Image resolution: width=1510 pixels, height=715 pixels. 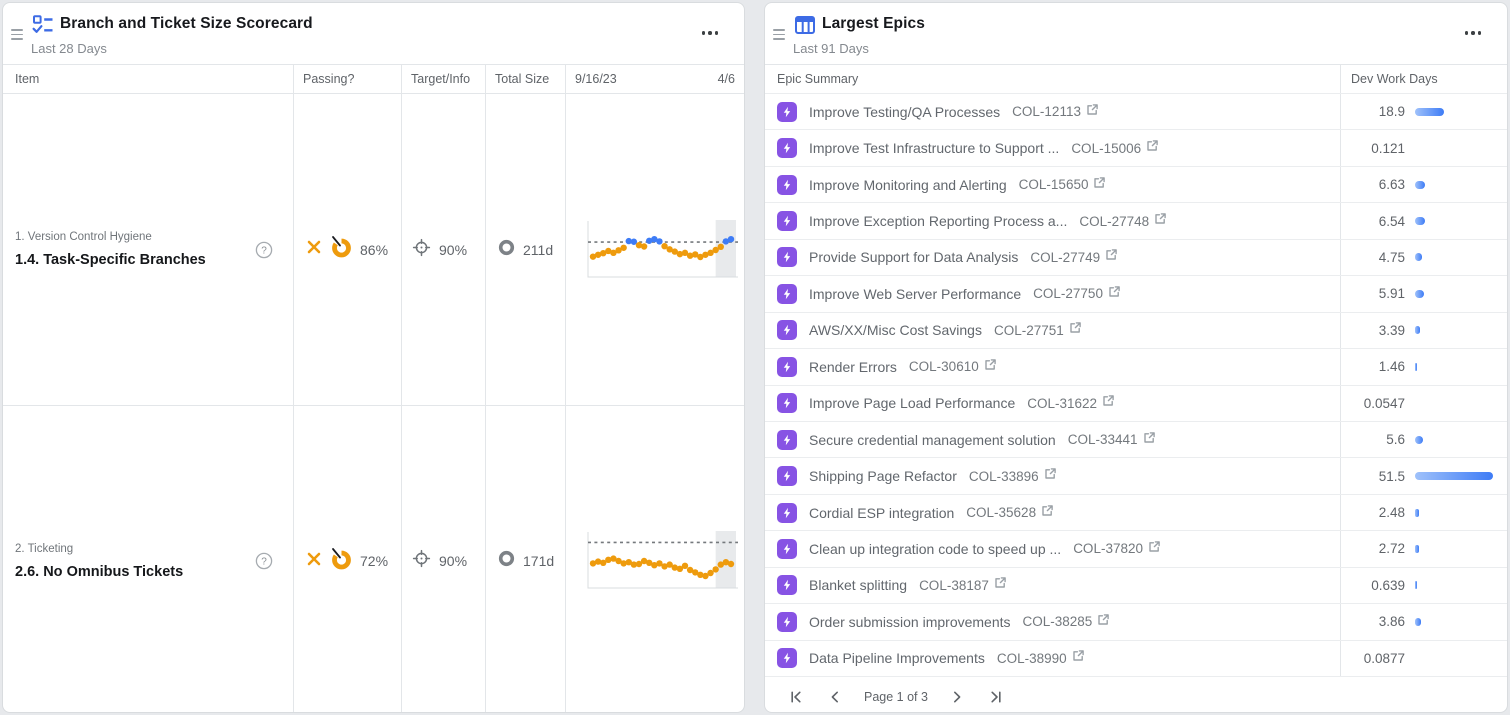 I want to click on epic-summary-cell: Improve Testing/QA Processes COL-12113, so click(x=1052, y=111).